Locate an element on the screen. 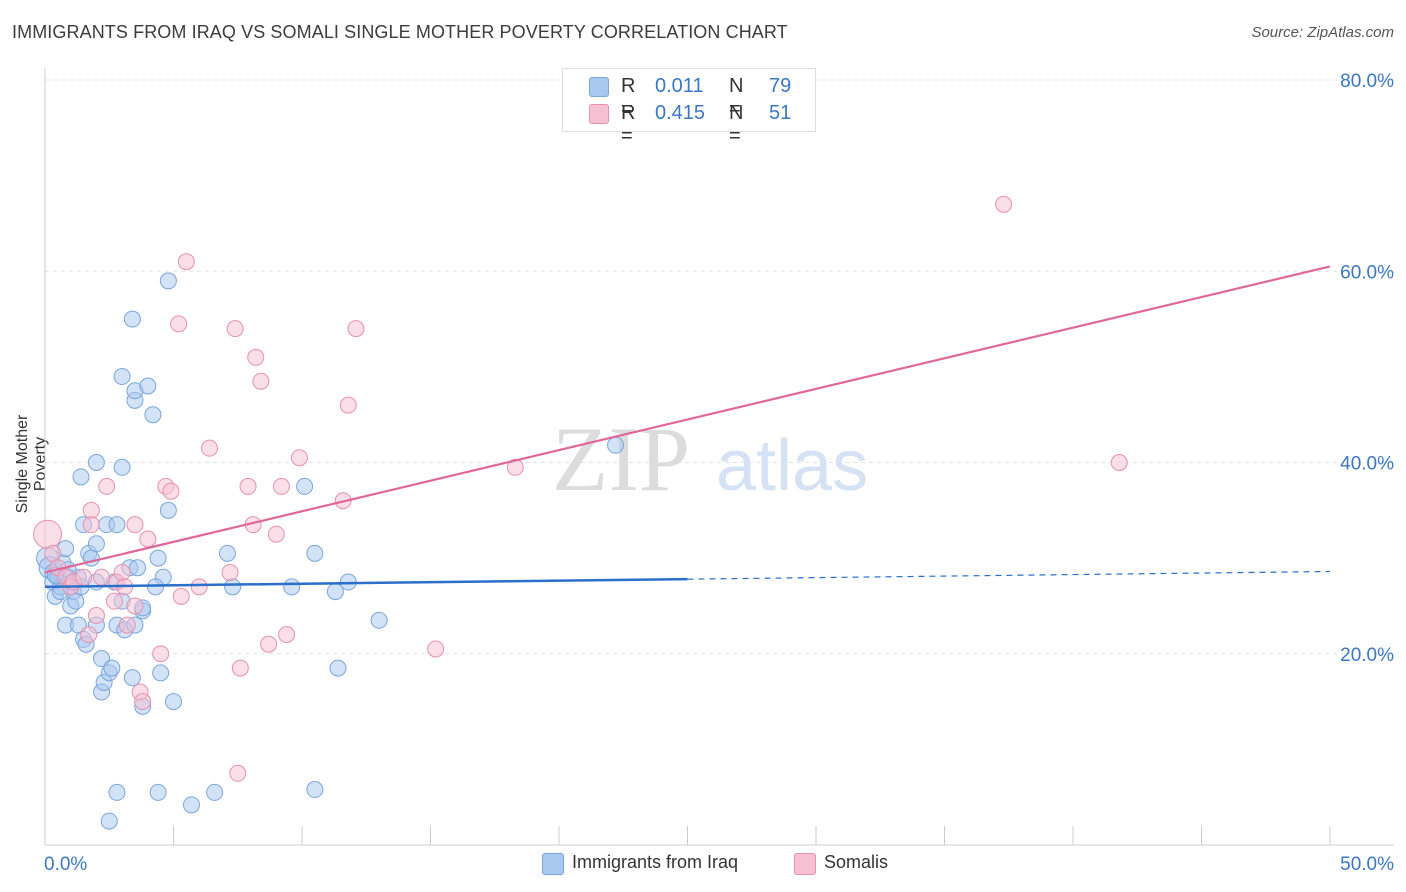 The image size is (1406, 892). legend-swatch-iraq is located at coordinates (599, 87).